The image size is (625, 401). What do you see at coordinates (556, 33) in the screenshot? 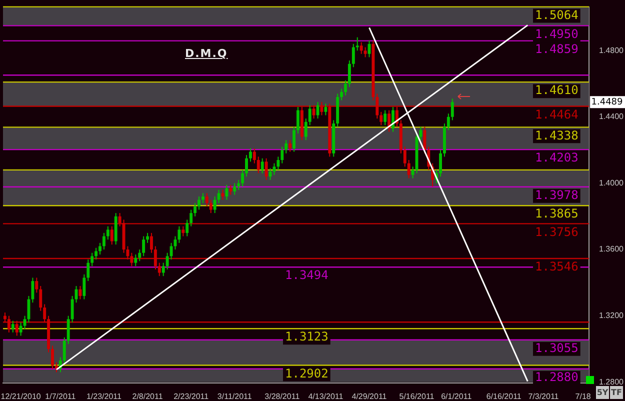
I see `ref-line-label: 1.4950` at bounding box center [556, 33].